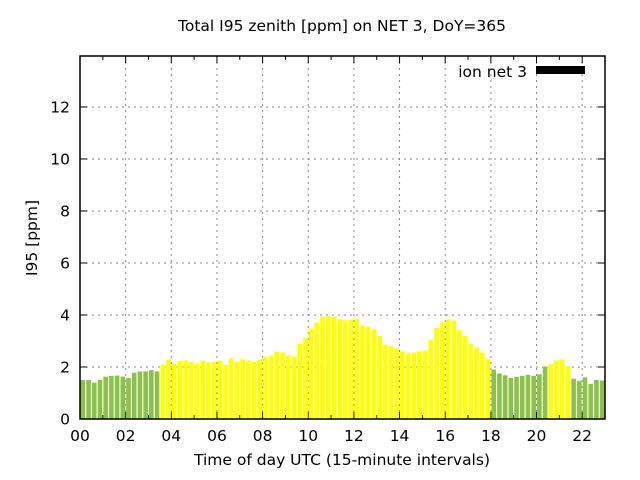 This screenshot has width=640, height=480. Describe the element at coordinates (32, 238) in the screenshot. I see `y-axis-label: I95 [ppm]` at that location.